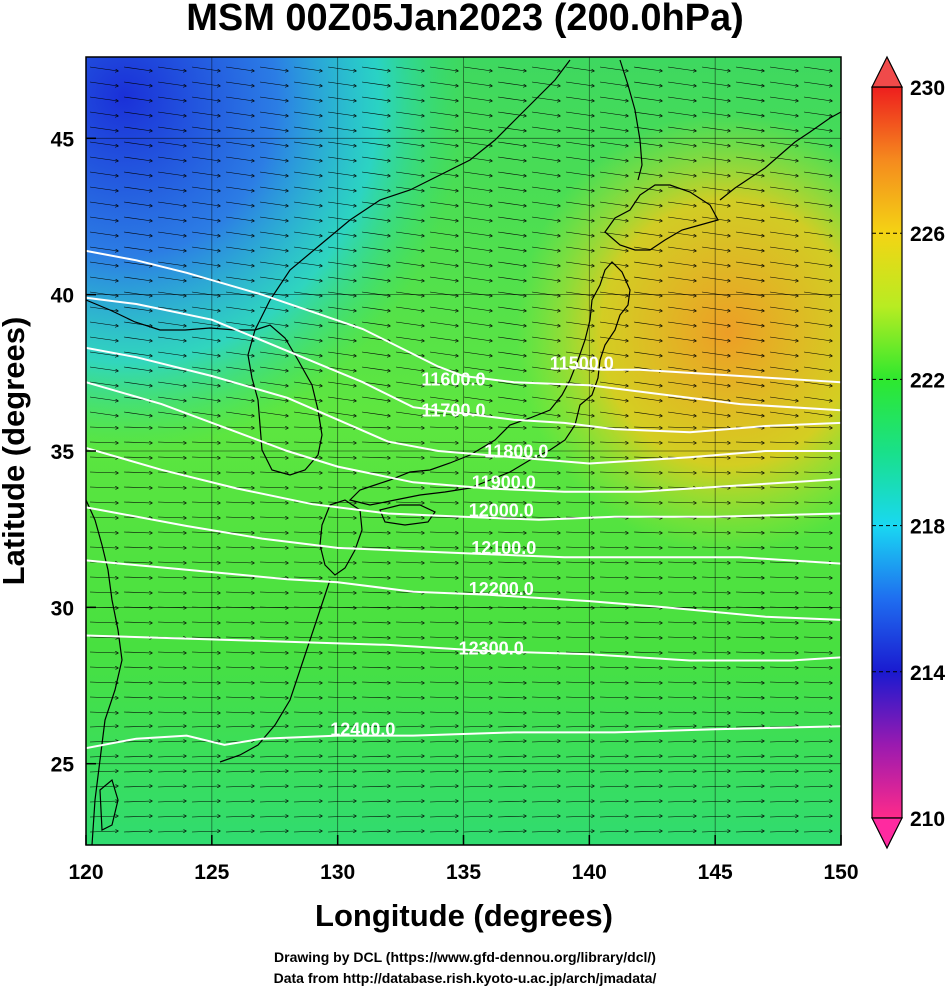 Image resolution: width=950 pixels, height=993 pixels. Describe the element at coordinates (780, 156) in the screenshot. I see `coastline-kurils` at that location.